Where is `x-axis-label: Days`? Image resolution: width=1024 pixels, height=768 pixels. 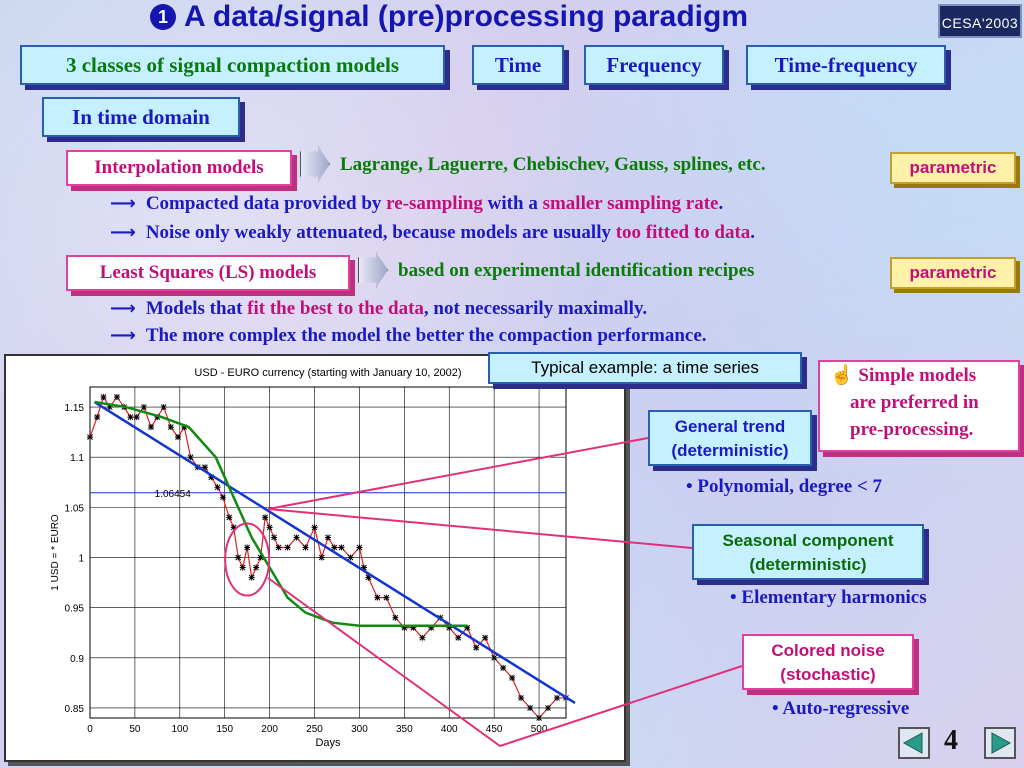 x-axis-label: Days is located at coordinates (328, 743).